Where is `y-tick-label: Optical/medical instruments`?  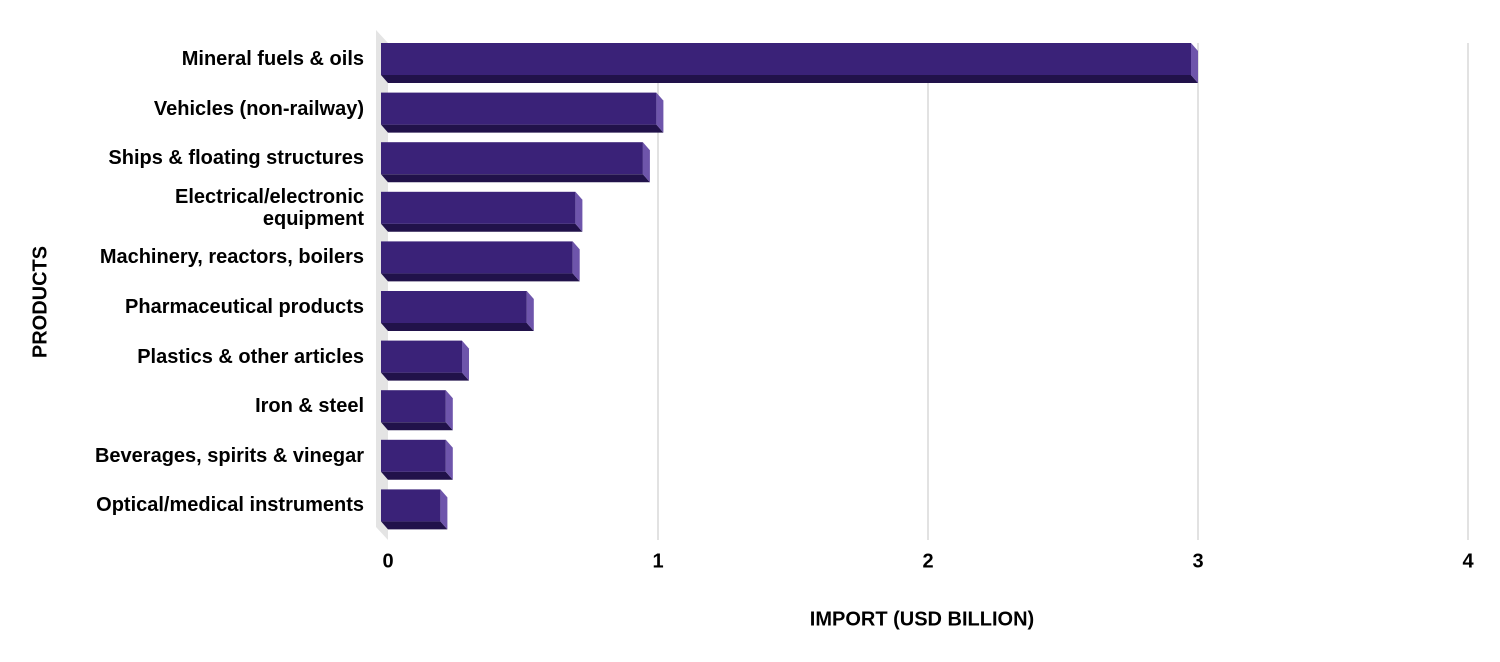
y-tick-label: Optical/medical instruments is located at coordinates (230, 505).